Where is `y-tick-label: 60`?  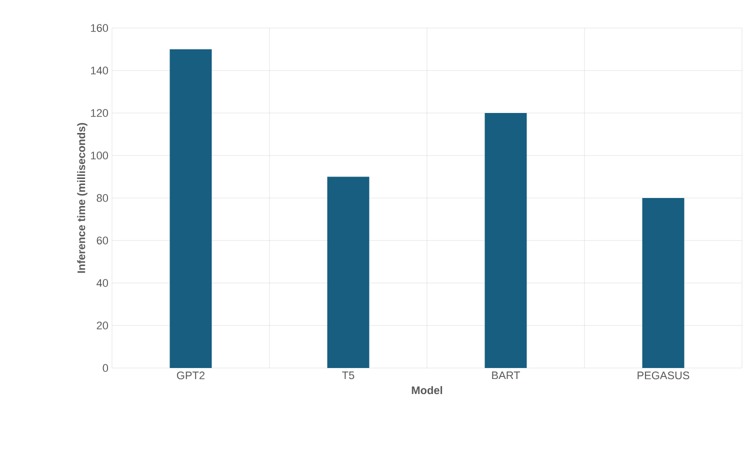 y-tick-label: 60 is located at coordinates (102, 240).